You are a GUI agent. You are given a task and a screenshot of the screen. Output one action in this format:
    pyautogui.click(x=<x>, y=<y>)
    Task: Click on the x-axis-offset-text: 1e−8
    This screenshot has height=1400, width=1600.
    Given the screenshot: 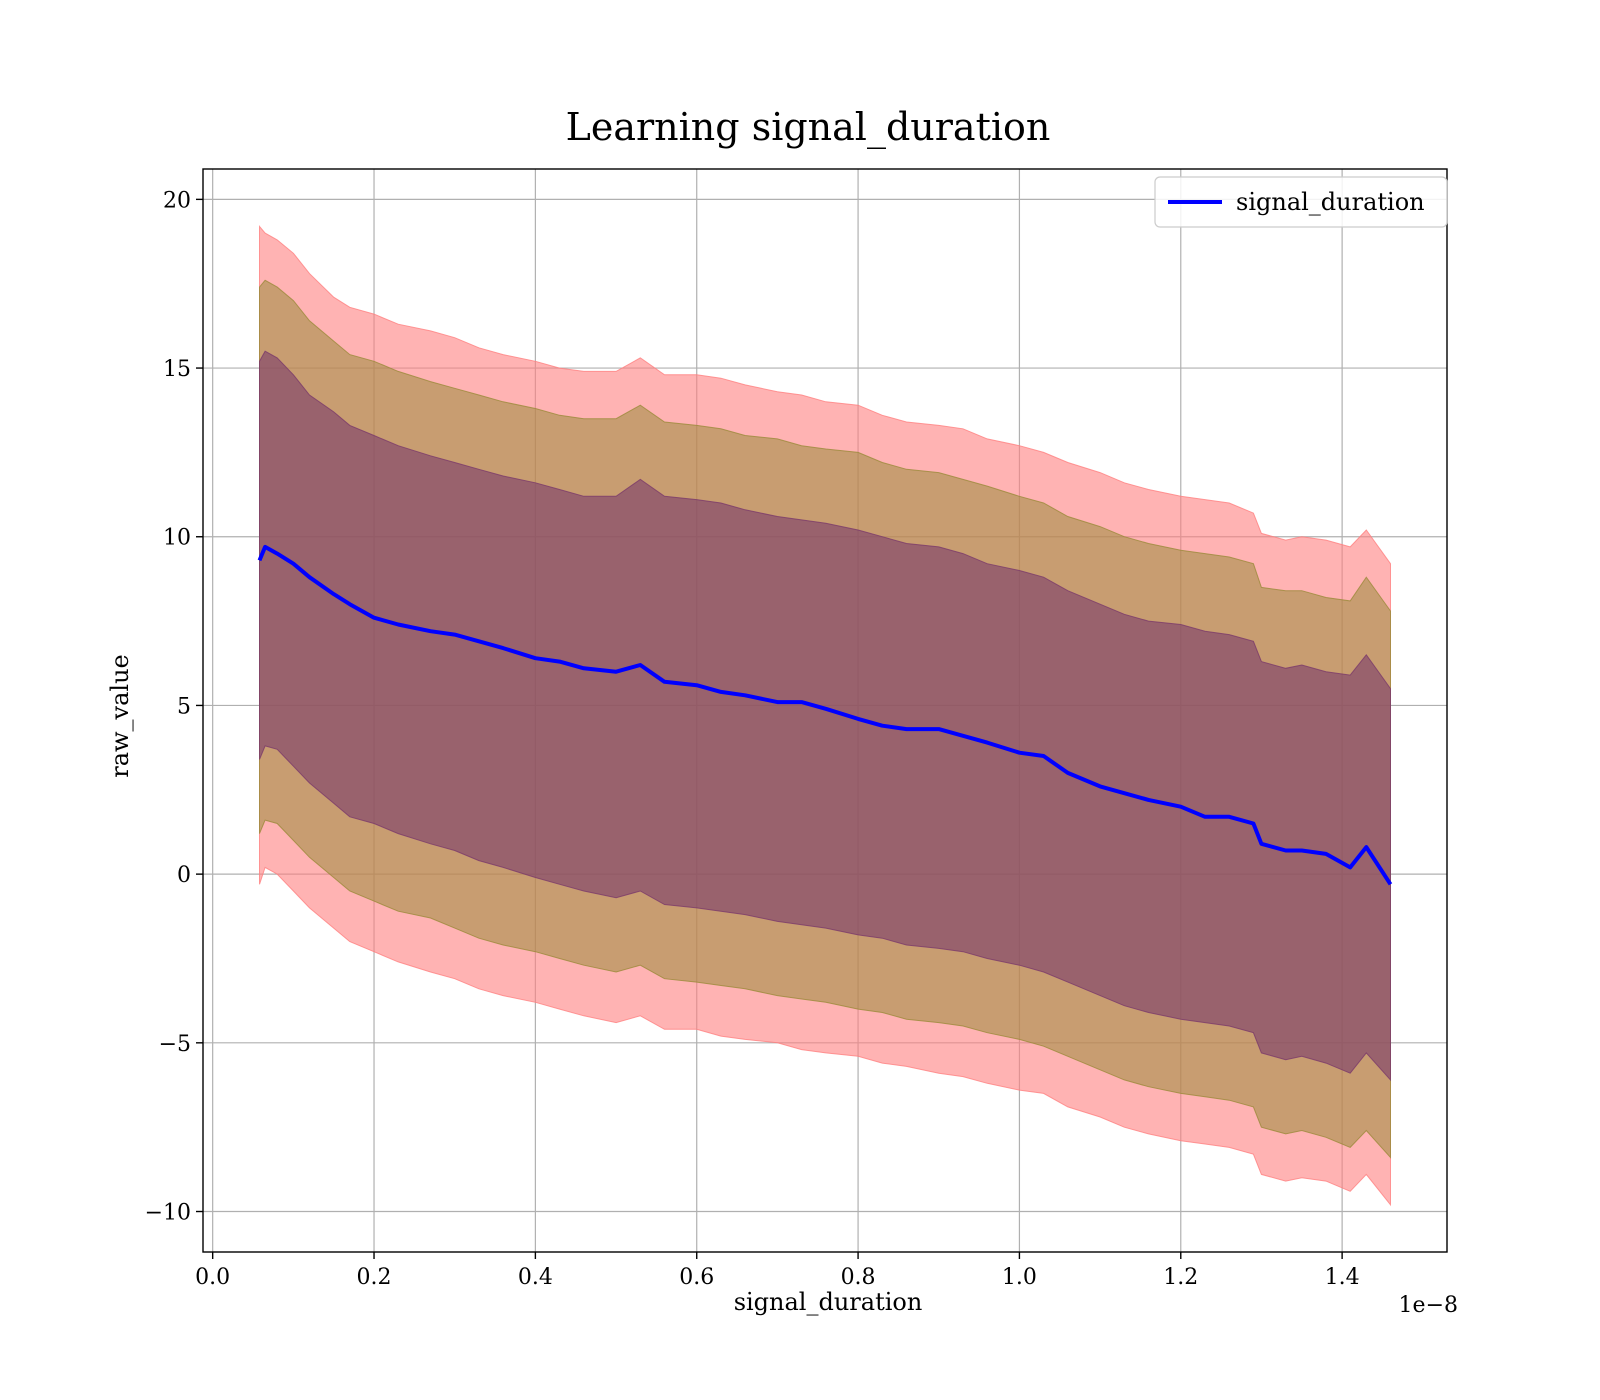 What is the action you would take?
    pyautogui.click(x=1428, y=1305)
    